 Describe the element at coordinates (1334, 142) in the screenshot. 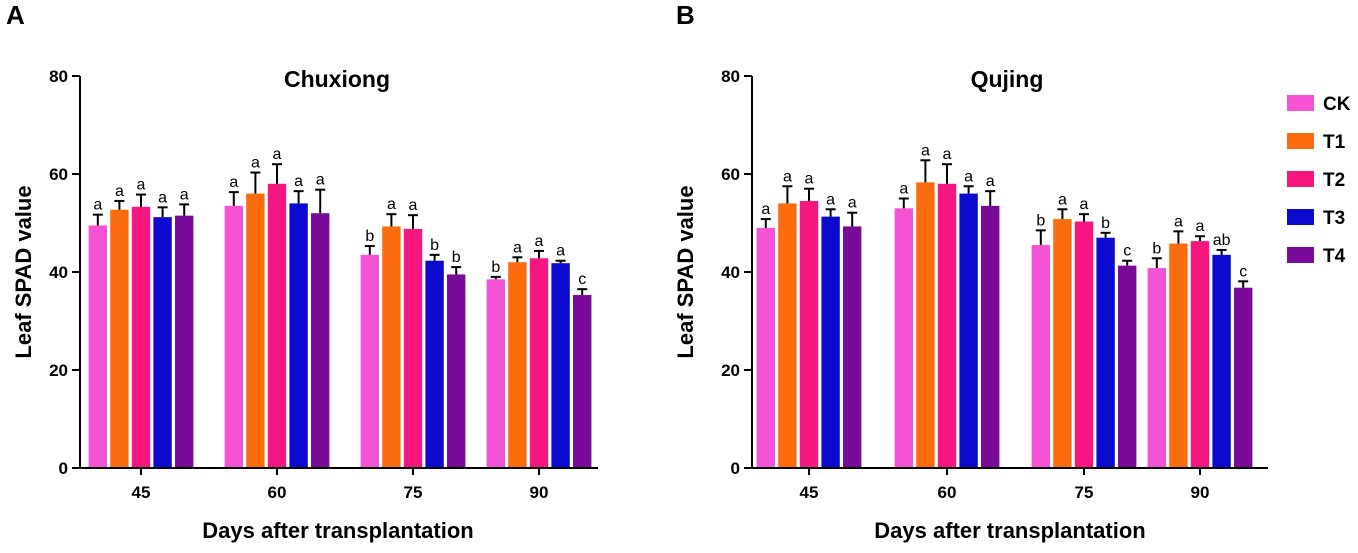

I see `legend-label-t1: T1` at that location.